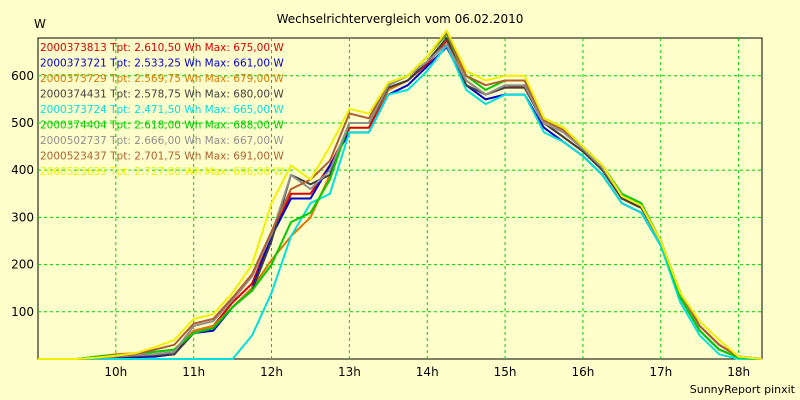  I want to click on x-tick-label: 13h, so click(349, 372).